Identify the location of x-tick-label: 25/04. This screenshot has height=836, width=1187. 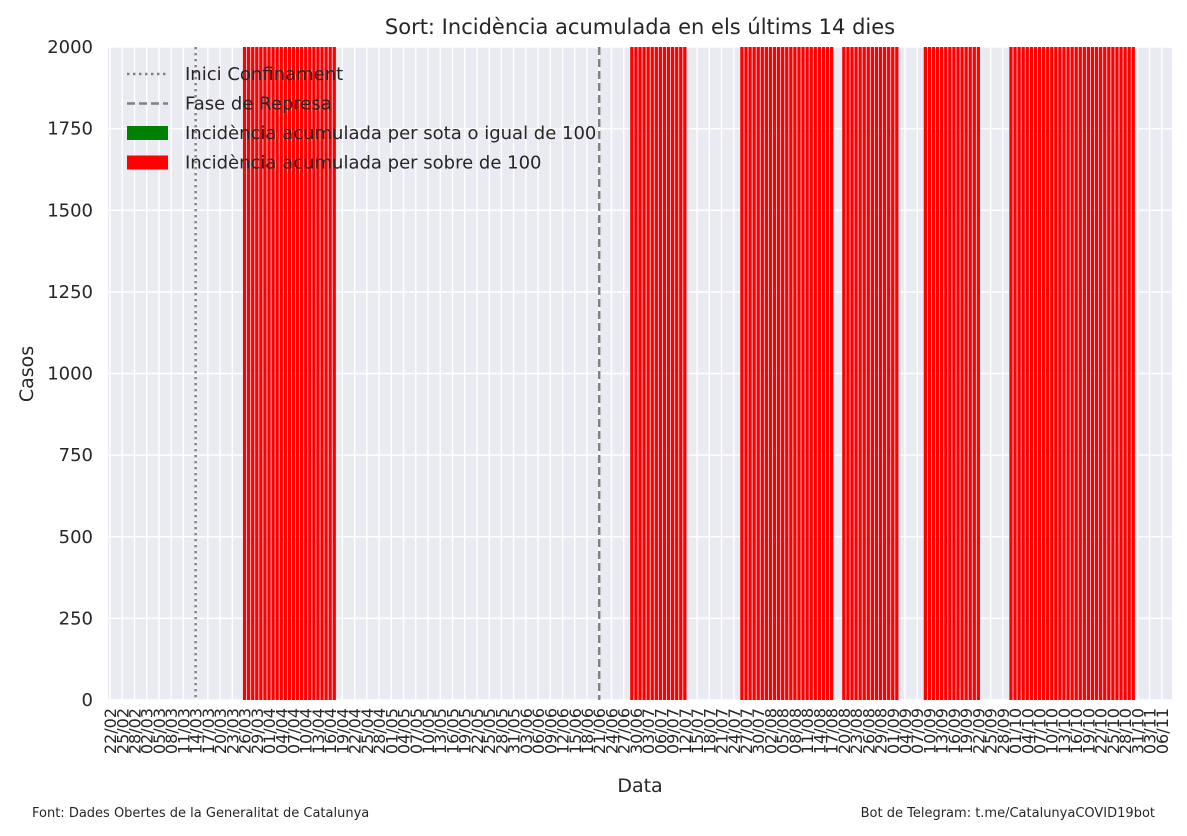
(367, 731).